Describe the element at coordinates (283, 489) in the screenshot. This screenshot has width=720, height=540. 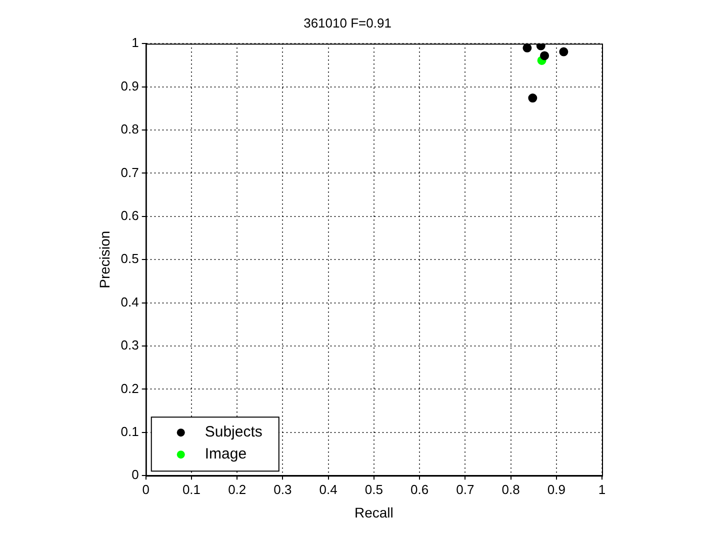
I see `x-tick-label: 0.3` at that location.